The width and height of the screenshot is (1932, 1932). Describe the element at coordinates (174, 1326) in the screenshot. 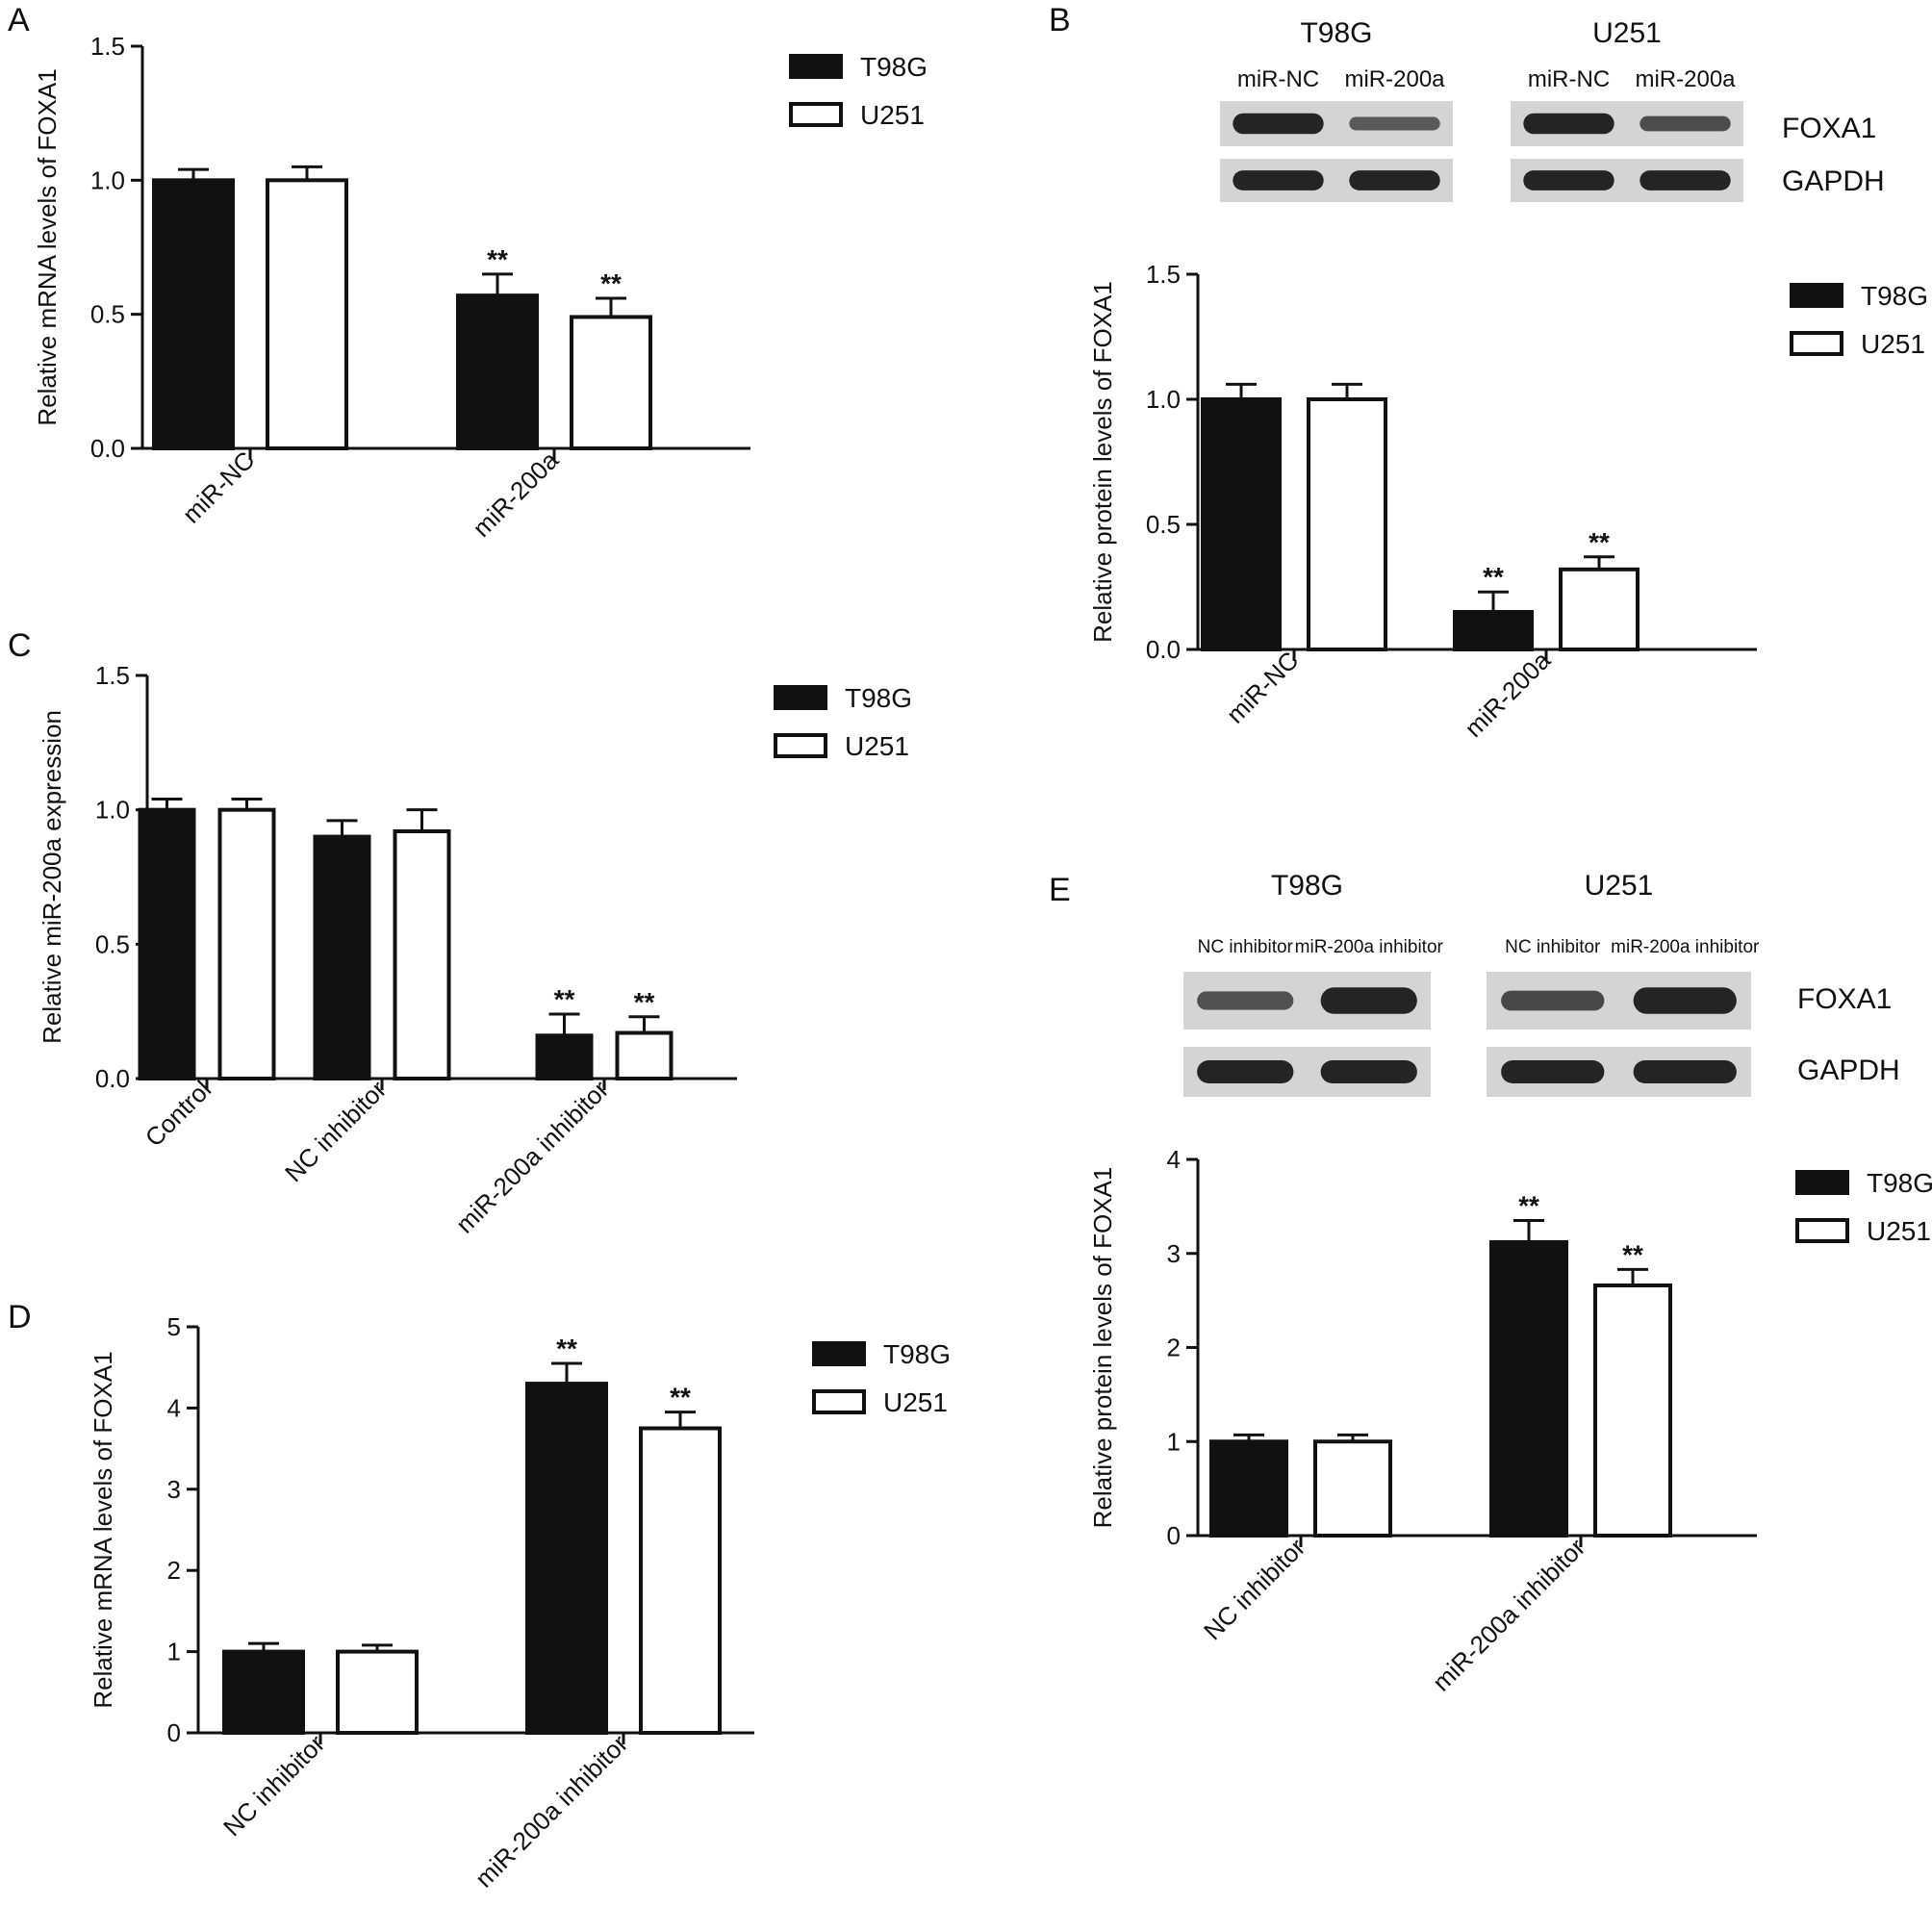

I see `y-tick-label: 5` at that location.